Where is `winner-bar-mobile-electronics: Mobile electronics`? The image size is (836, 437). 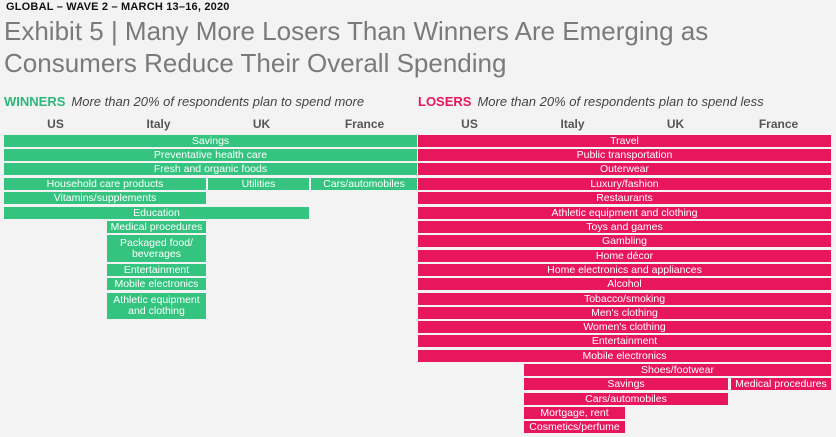 winner-bar-mobile-electronics: Mobile electronics is located at coordinates (156, 284).